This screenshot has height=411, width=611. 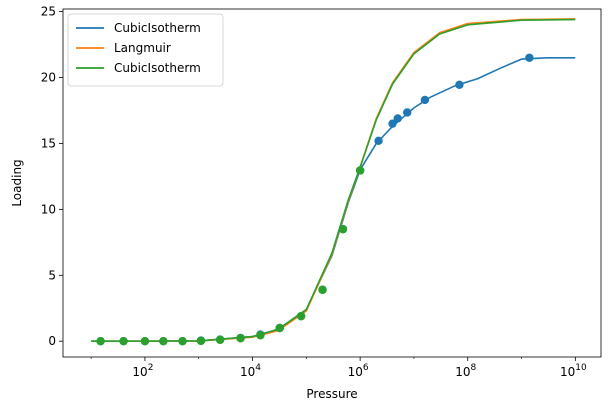 I want to click on legend-box, so click(x=145, y=50).